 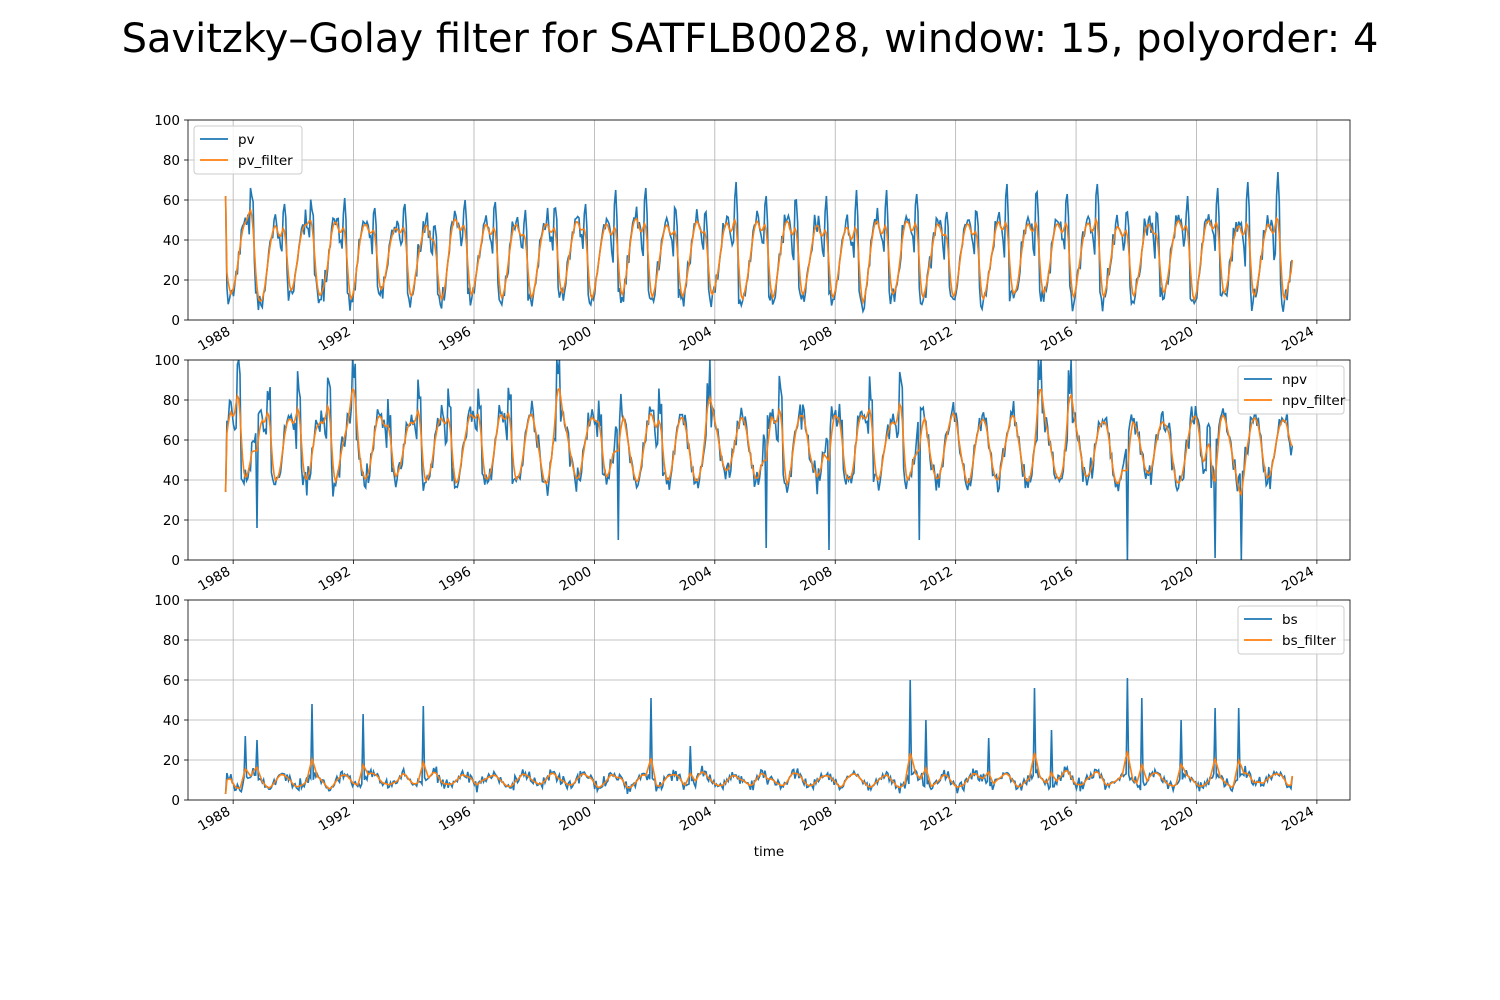 What do you see at coordinates (246, 140) in the screenshot?
I see `legend-label-pv: pv` at bounding box center [246, 140].